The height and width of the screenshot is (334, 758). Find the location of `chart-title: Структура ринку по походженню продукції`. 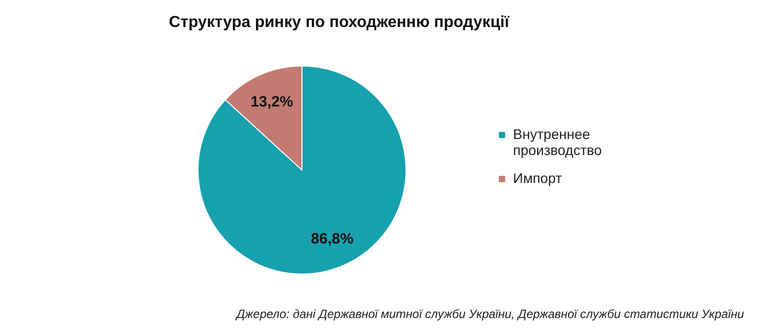

chart-title: Структура ринку по походженню продукції is located at coordinates (339, 22).